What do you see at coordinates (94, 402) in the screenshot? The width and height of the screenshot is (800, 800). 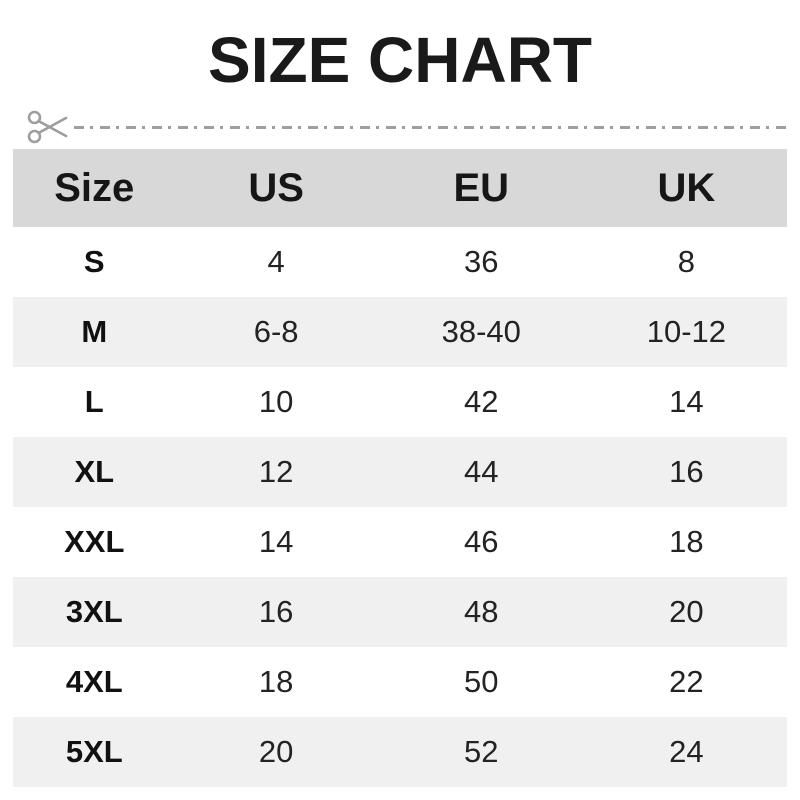 I see `size-cell: L` at bounding box center [94, 402].